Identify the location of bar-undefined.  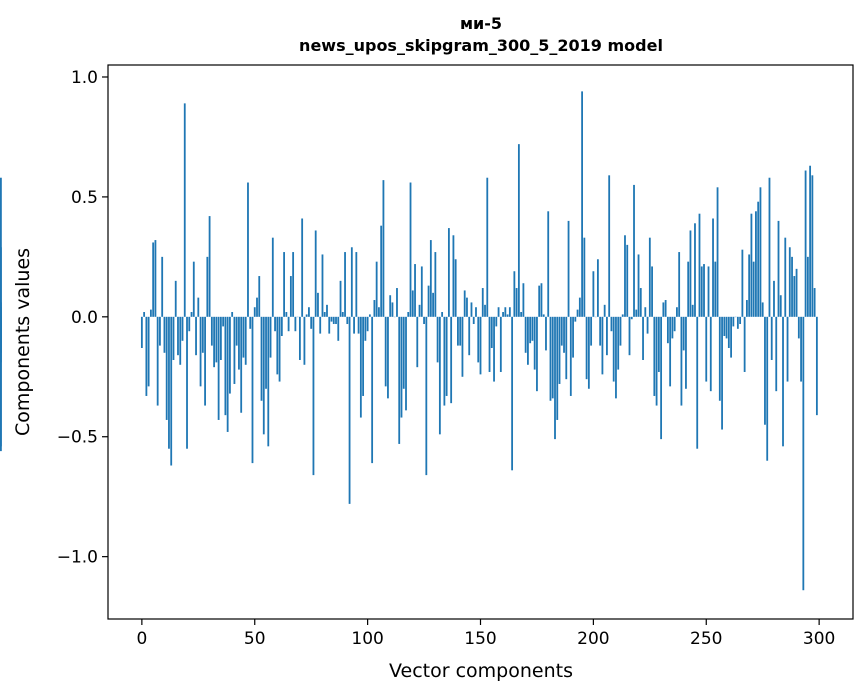
(1, 312).